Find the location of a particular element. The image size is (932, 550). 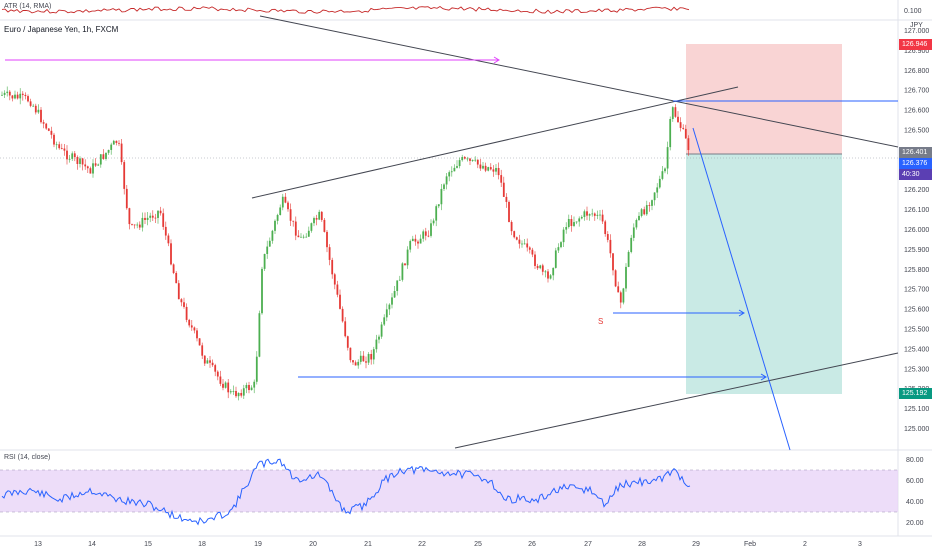

projection-line is located at coordinates (741, 289).